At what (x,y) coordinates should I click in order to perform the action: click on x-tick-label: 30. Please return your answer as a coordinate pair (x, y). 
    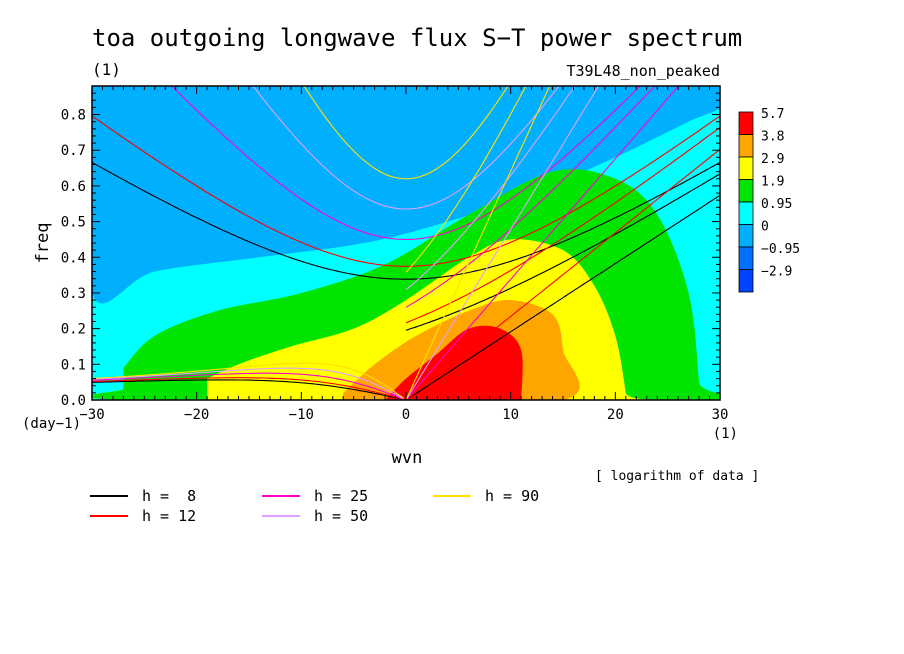
    Looking at the image, I should click on (720, 415).